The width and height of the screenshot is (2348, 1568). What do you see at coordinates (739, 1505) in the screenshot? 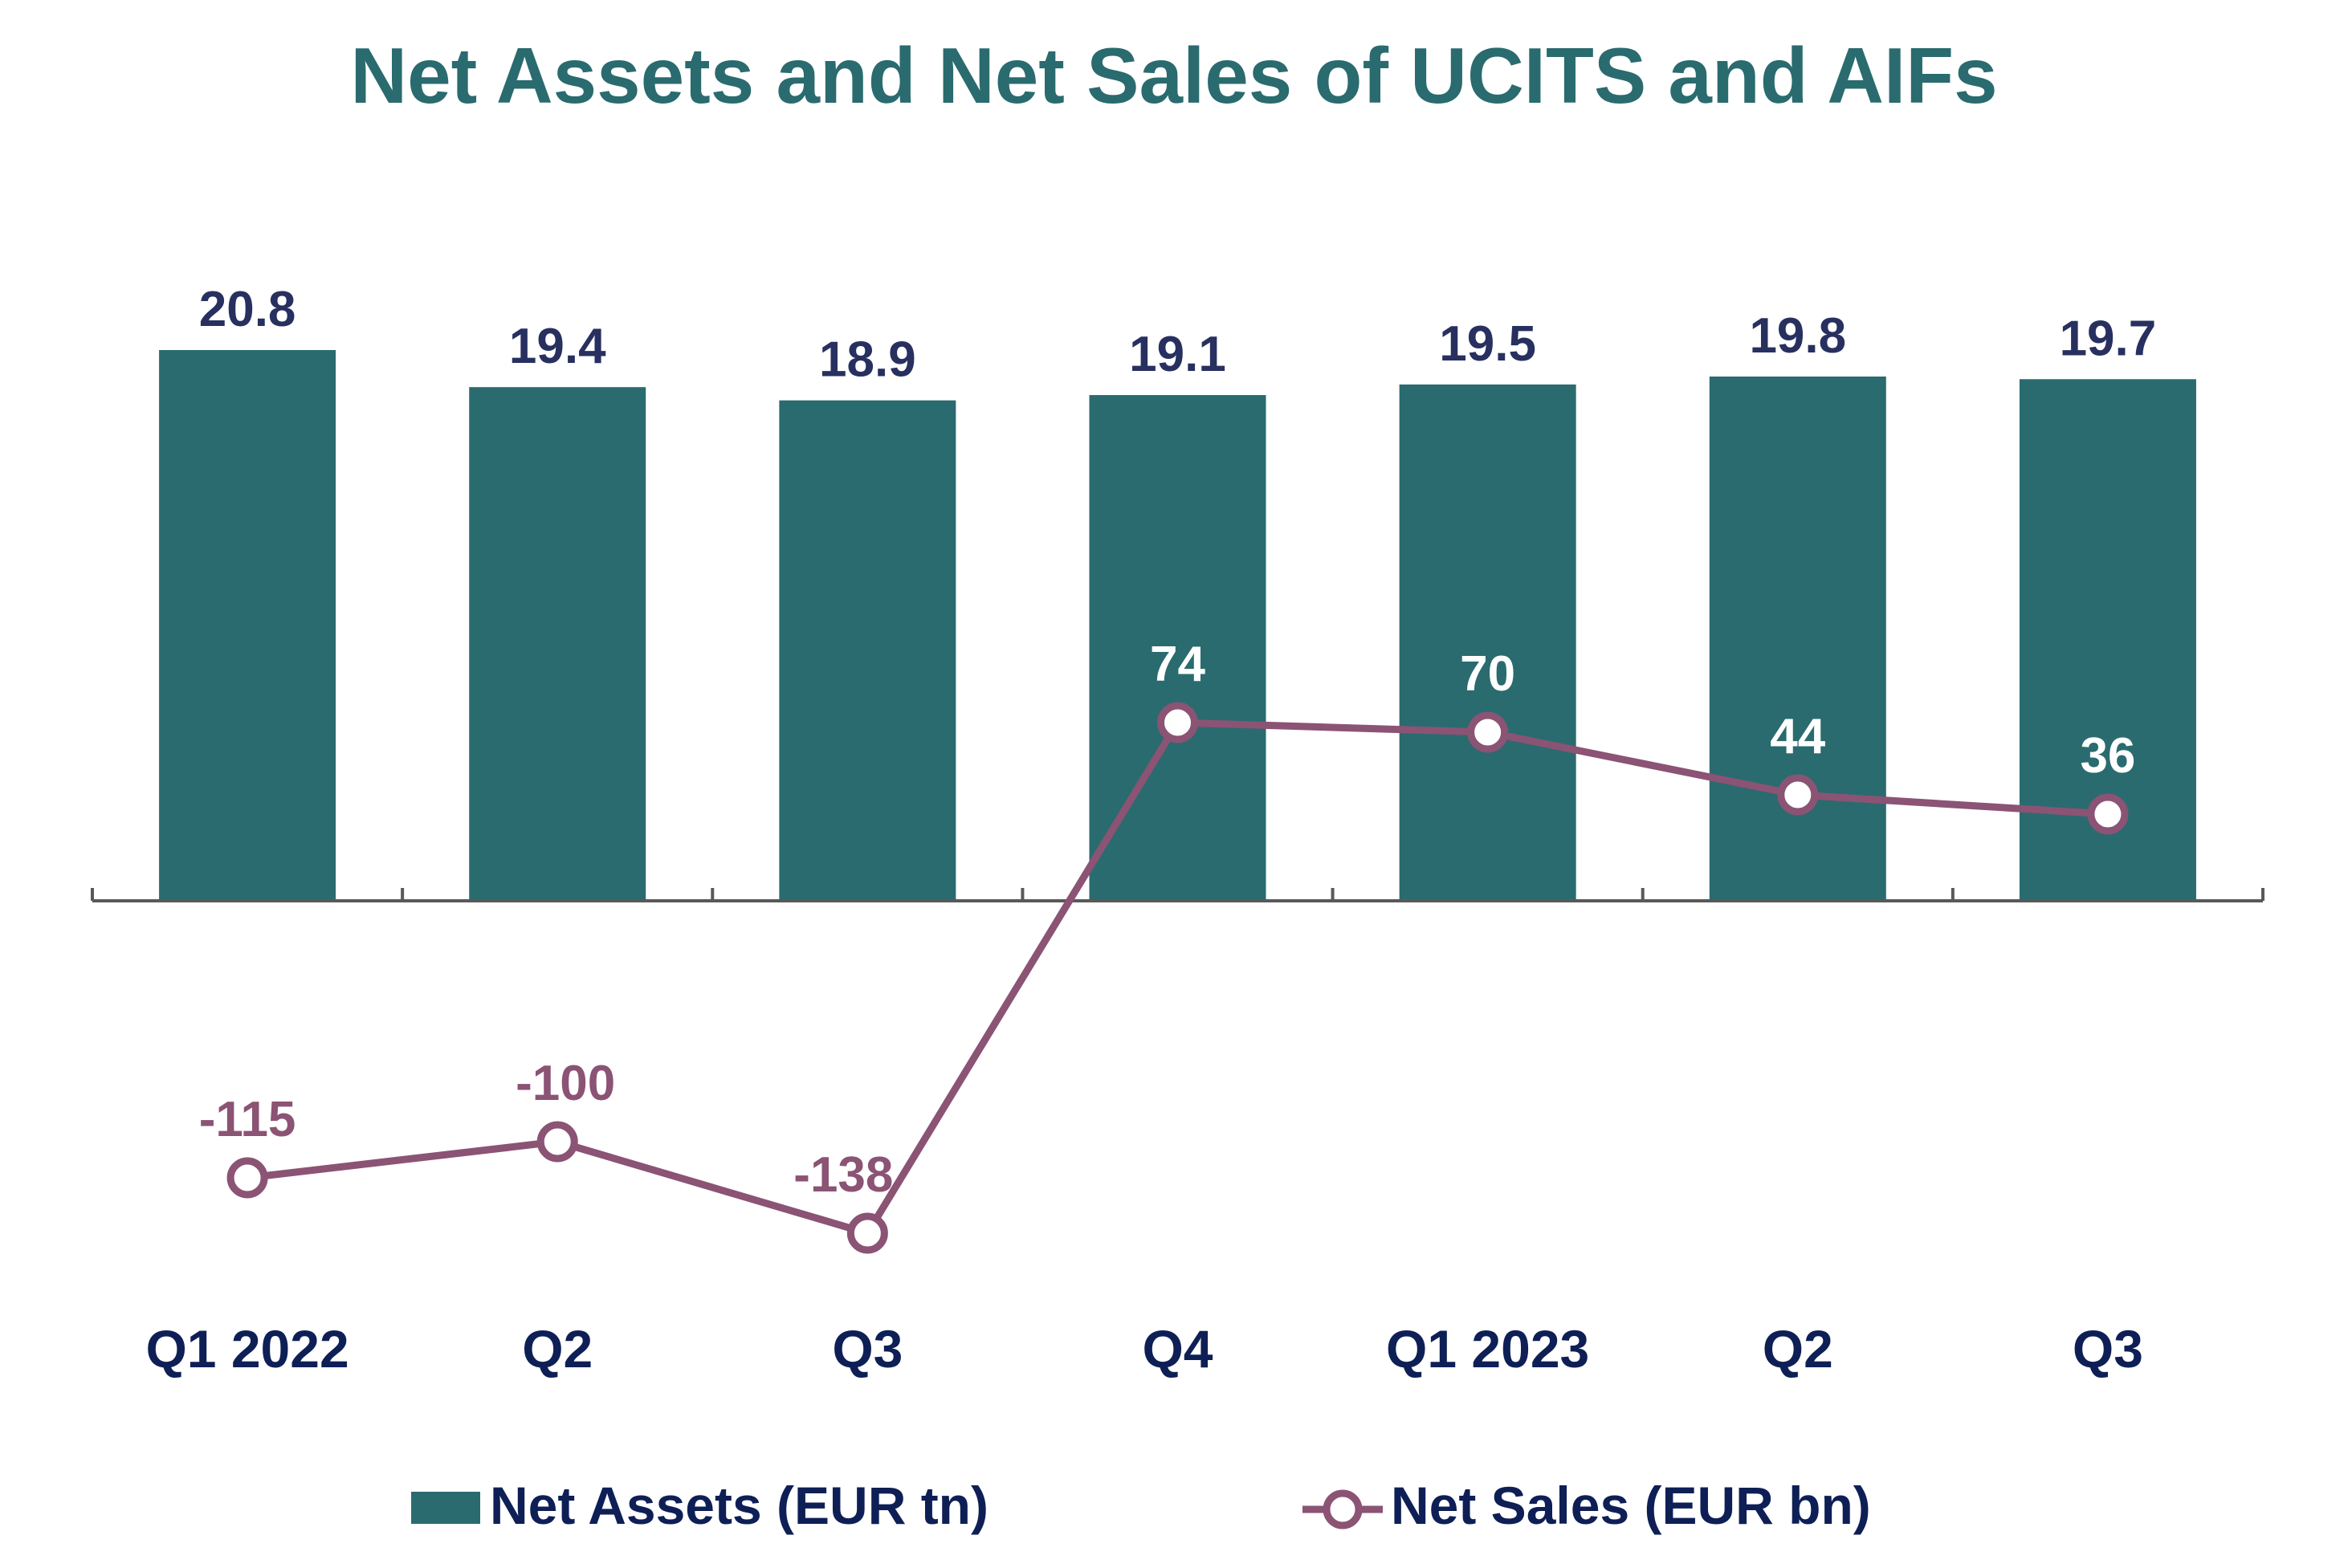
I see `legend-net-assets-label: Net Assets (EUR tn)` at bounding box center [739, 1505].